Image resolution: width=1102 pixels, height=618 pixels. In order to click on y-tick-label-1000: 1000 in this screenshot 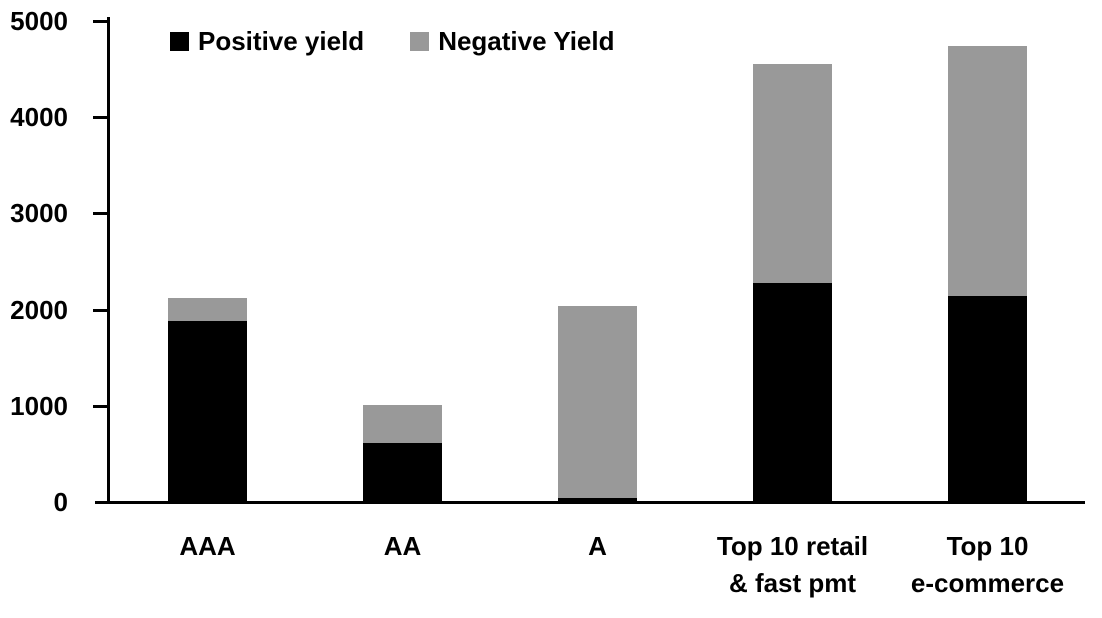, I will do `click(39, 405)`.